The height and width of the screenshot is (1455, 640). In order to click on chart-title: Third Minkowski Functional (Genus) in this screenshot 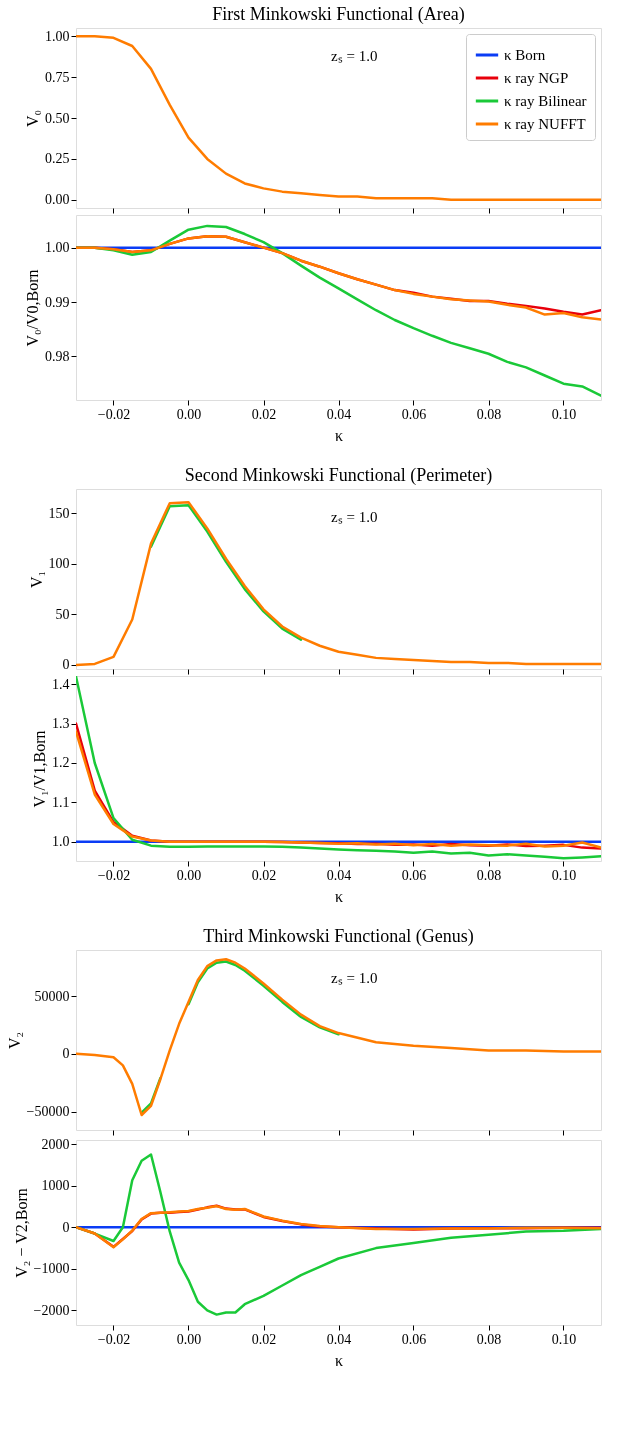, I will do `click(338, 936)`.